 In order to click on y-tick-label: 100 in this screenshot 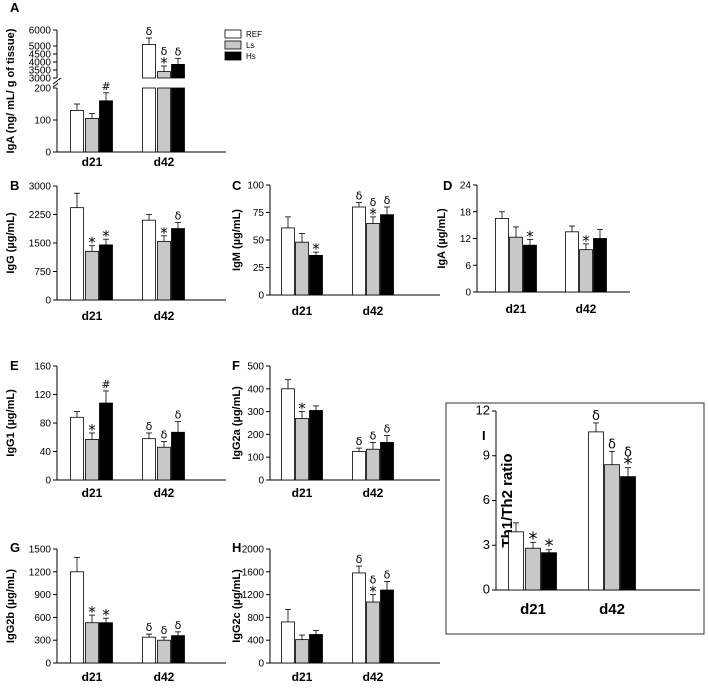, I will do `click(255, 458)`.